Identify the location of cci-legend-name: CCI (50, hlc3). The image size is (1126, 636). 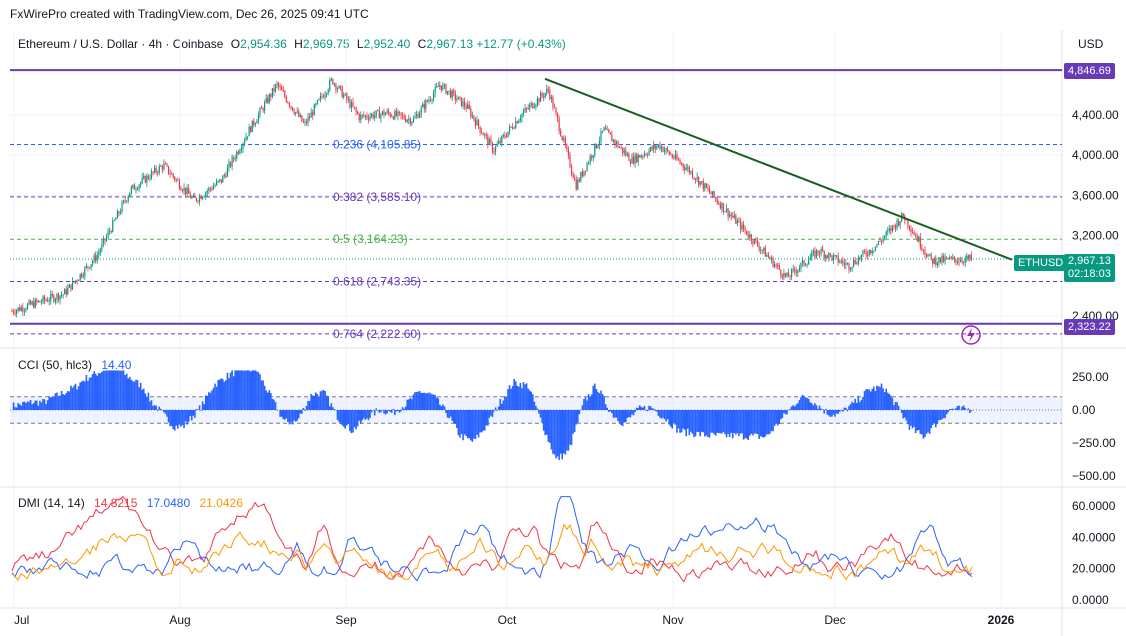
(55, 365).